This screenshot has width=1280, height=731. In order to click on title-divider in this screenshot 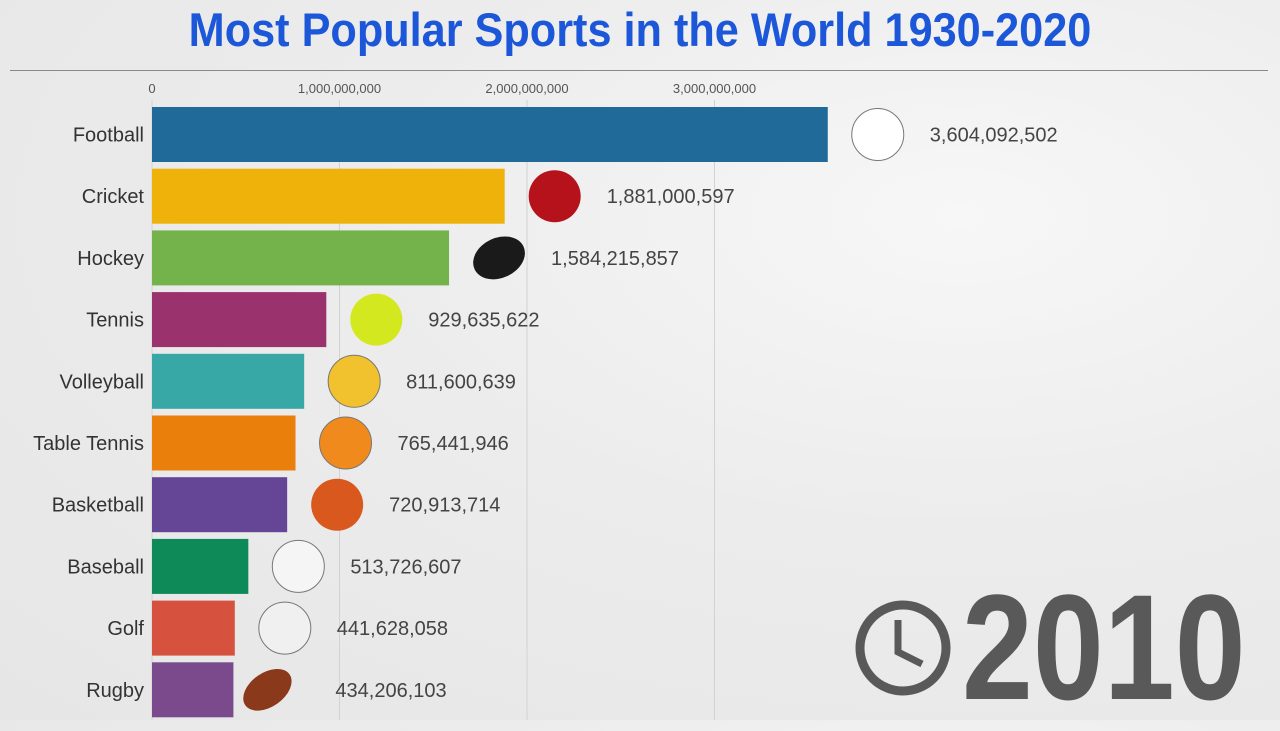, I will do `click(639, 70)`.